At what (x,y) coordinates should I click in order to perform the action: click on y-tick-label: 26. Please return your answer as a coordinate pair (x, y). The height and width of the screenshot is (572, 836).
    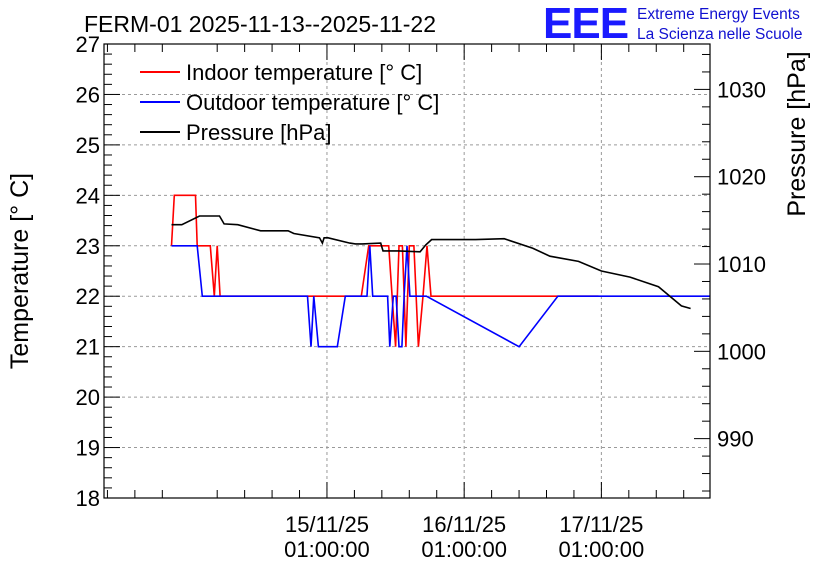
    Looking at the image, I should click on (88, 94).